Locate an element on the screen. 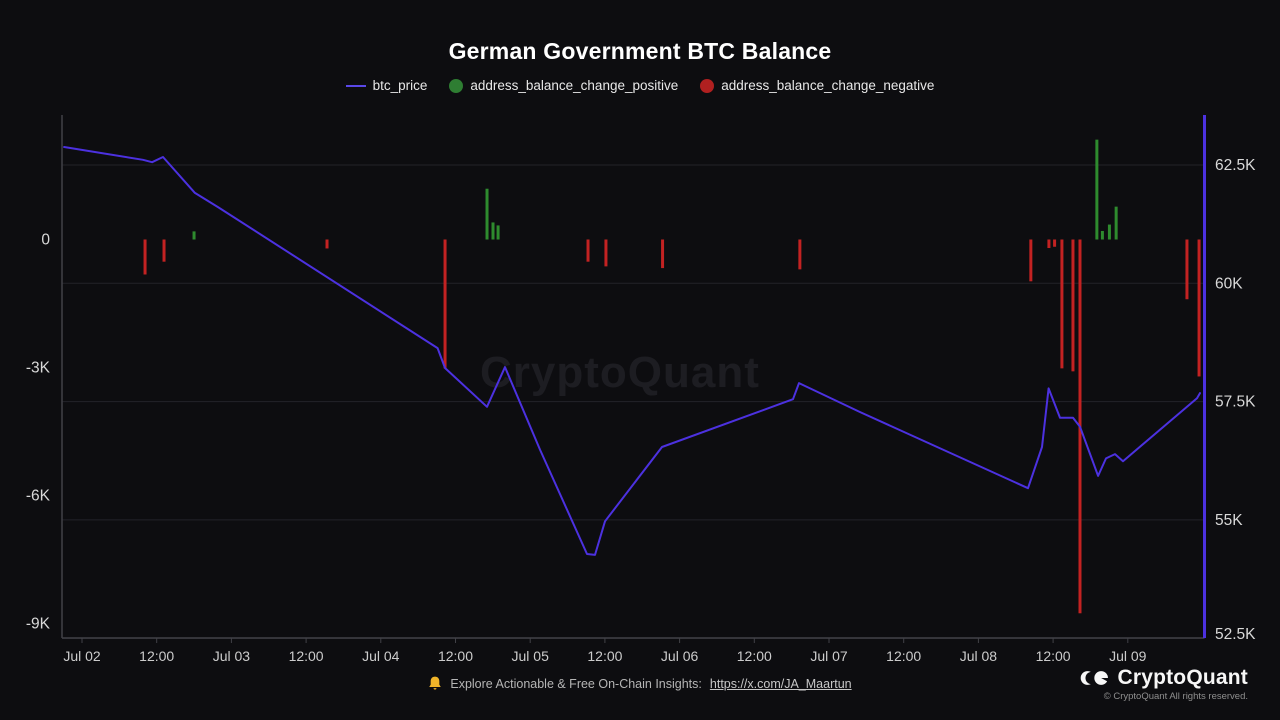 The width and height of the screenshot is (1280, 720). left-axis-label: -6K is located at coordinates (38, 496).